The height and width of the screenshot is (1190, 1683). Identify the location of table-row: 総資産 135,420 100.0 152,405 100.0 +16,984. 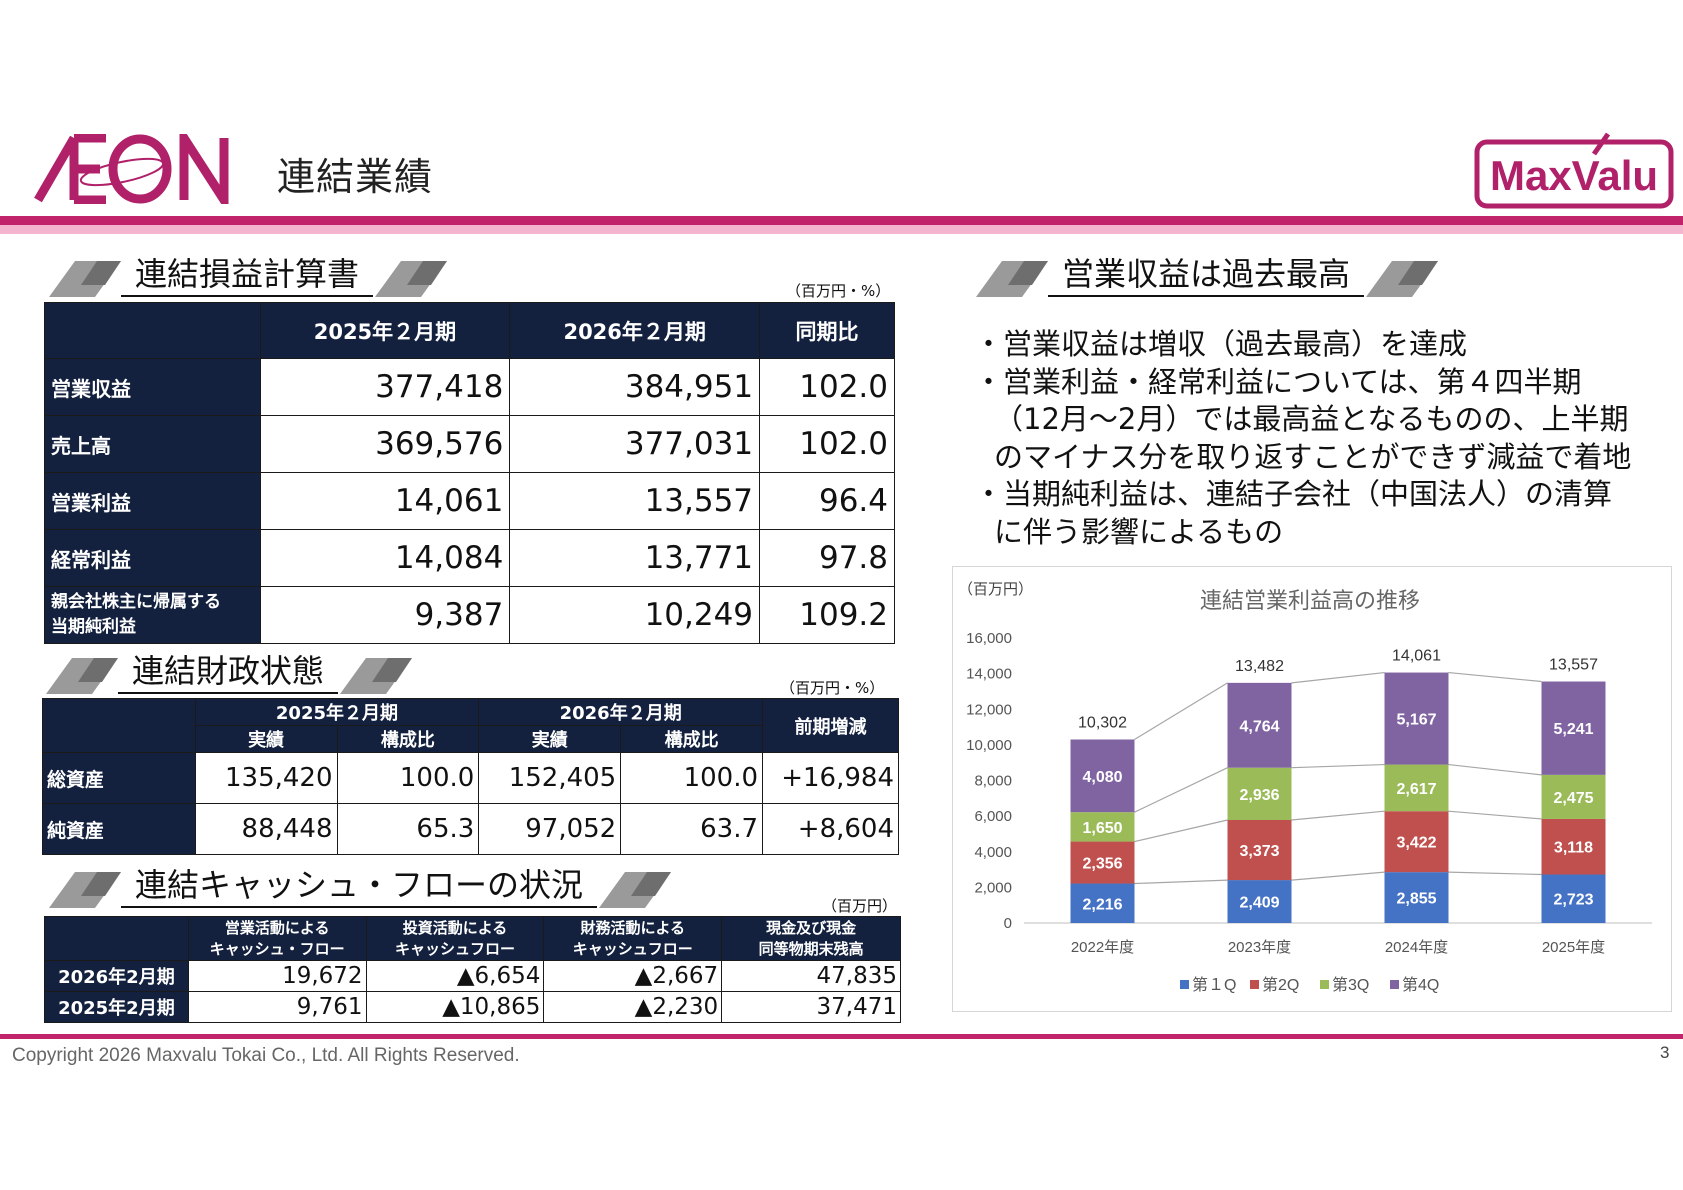
(470, 778).